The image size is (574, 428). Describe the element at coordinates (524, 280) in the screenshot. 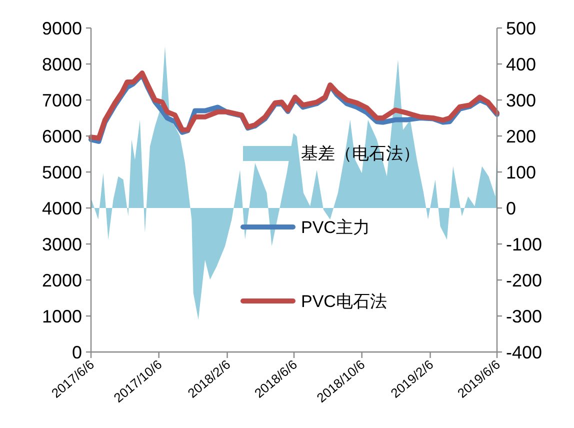

I see `y2-tick-label: -200` at that location.